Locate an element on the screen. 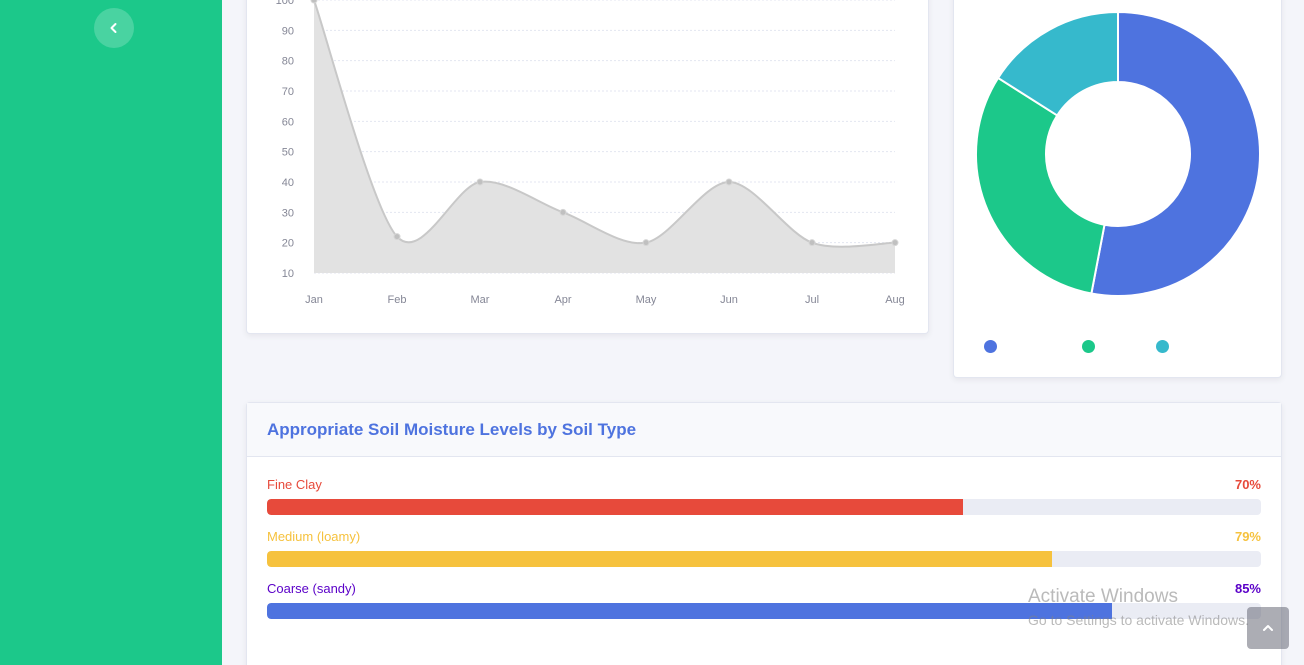 The image size is (1304, 665). sidebar-toggle-button is located at coordinates (114, 28).